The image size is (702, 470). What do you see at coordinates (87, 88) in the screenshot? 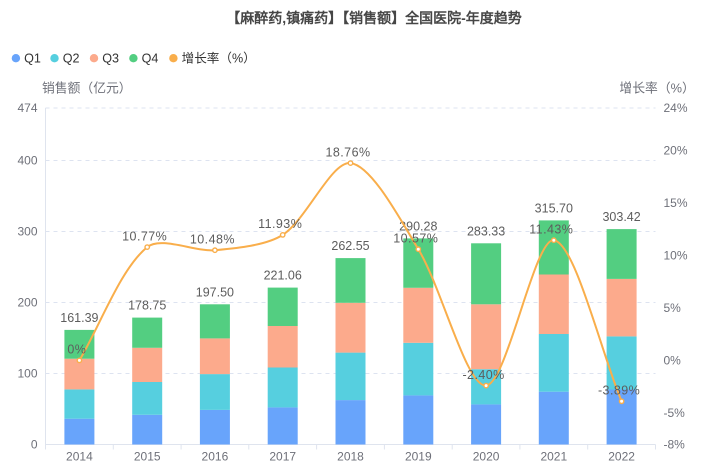
I see `svg-text: 销售额（亿元）` at bounding box center [87, 88].